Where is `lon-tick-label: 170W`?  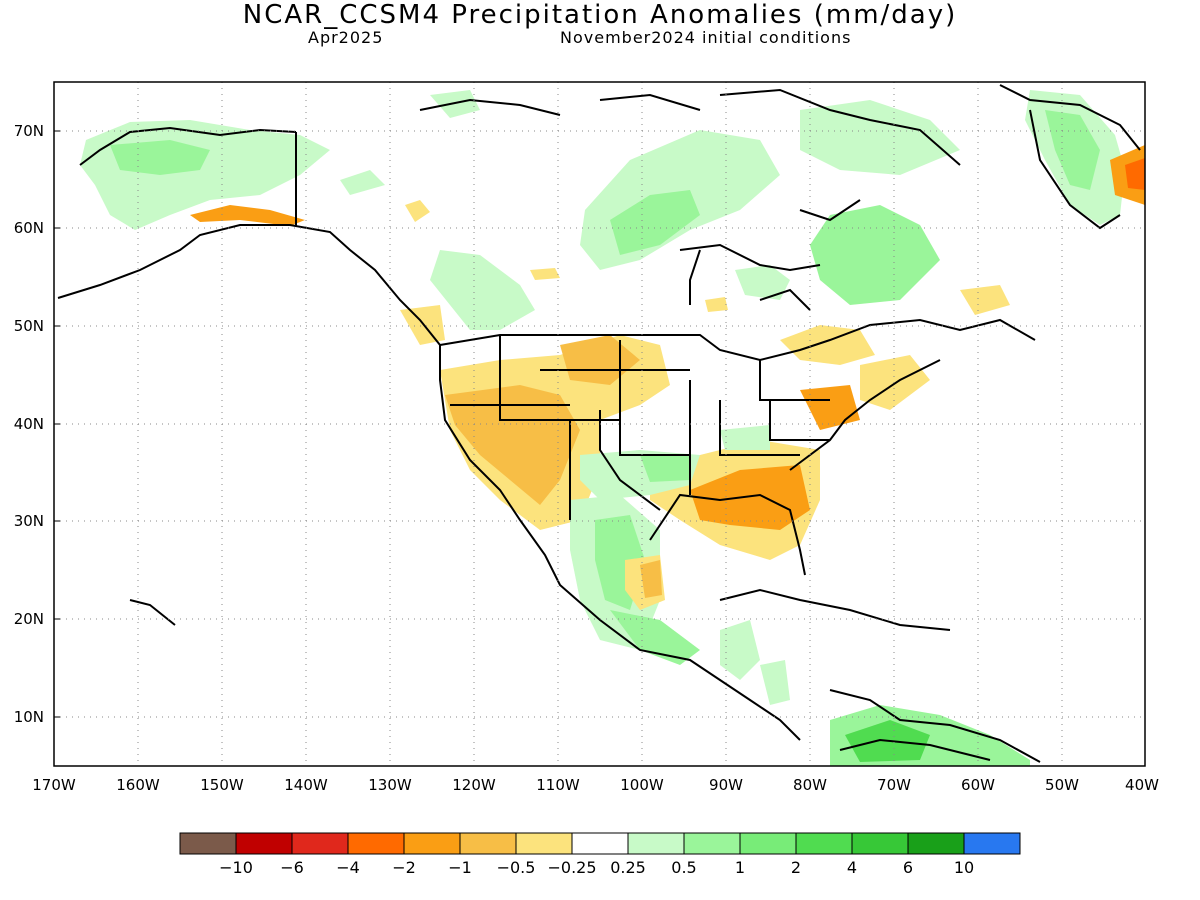 lon-tick-label: 170W is located at coordinates (54, 785).